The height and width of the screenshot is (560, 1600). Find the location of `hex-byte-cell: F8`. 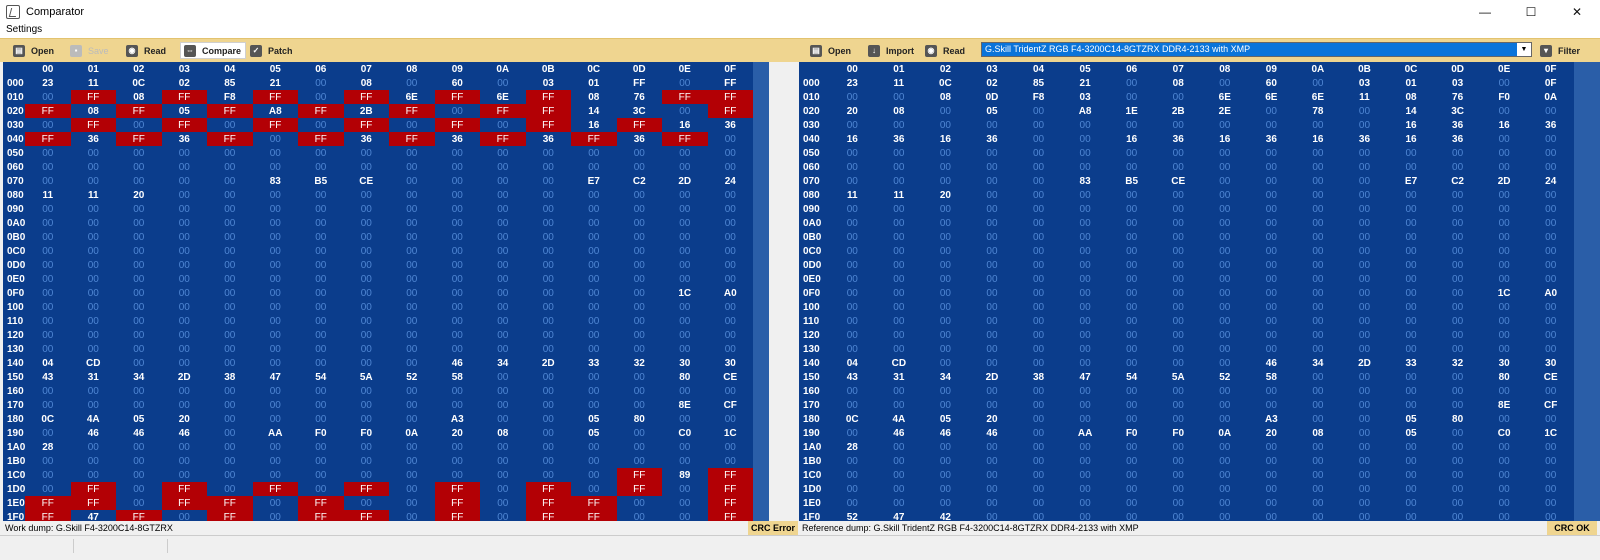

hex-byte-cell: F8 is located at coordinates (229, 97).